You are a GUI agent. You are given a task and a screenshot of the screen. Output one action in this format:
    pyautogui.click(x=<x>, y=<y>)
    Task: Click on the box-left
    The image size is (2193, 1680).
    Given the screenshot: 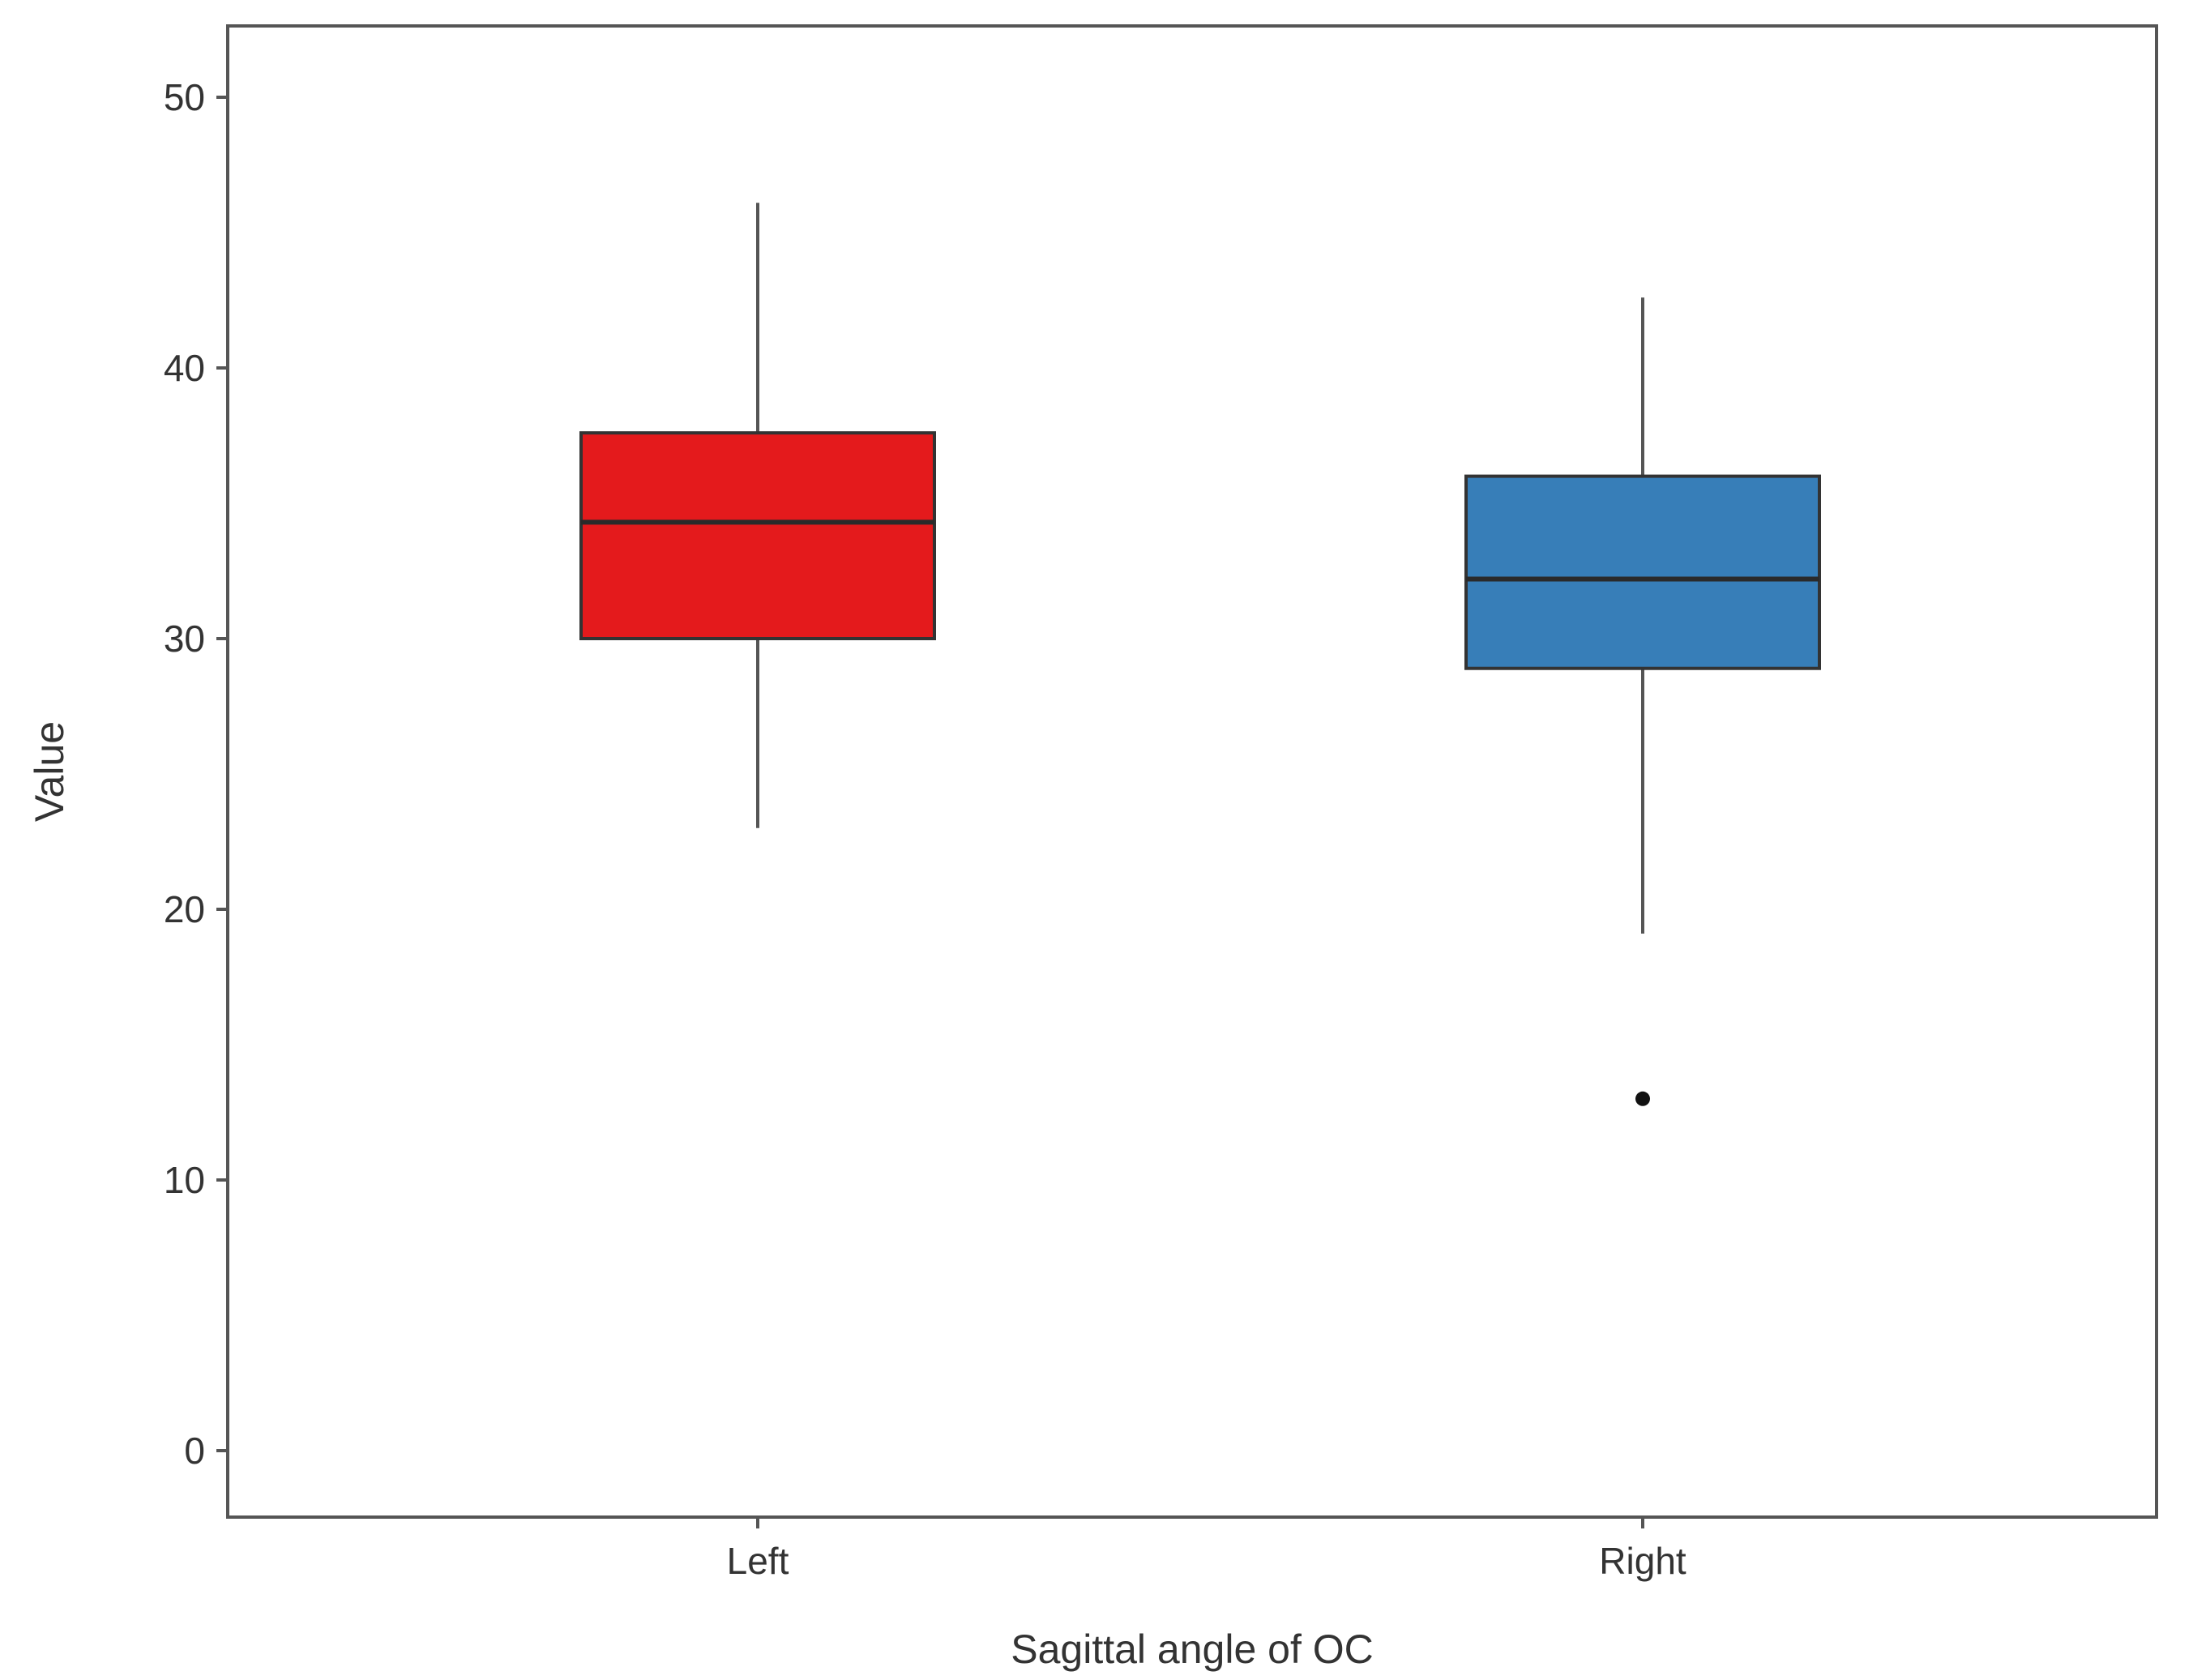 What is the action you would take?
    pyautogui.click(x=757, y=535)
    